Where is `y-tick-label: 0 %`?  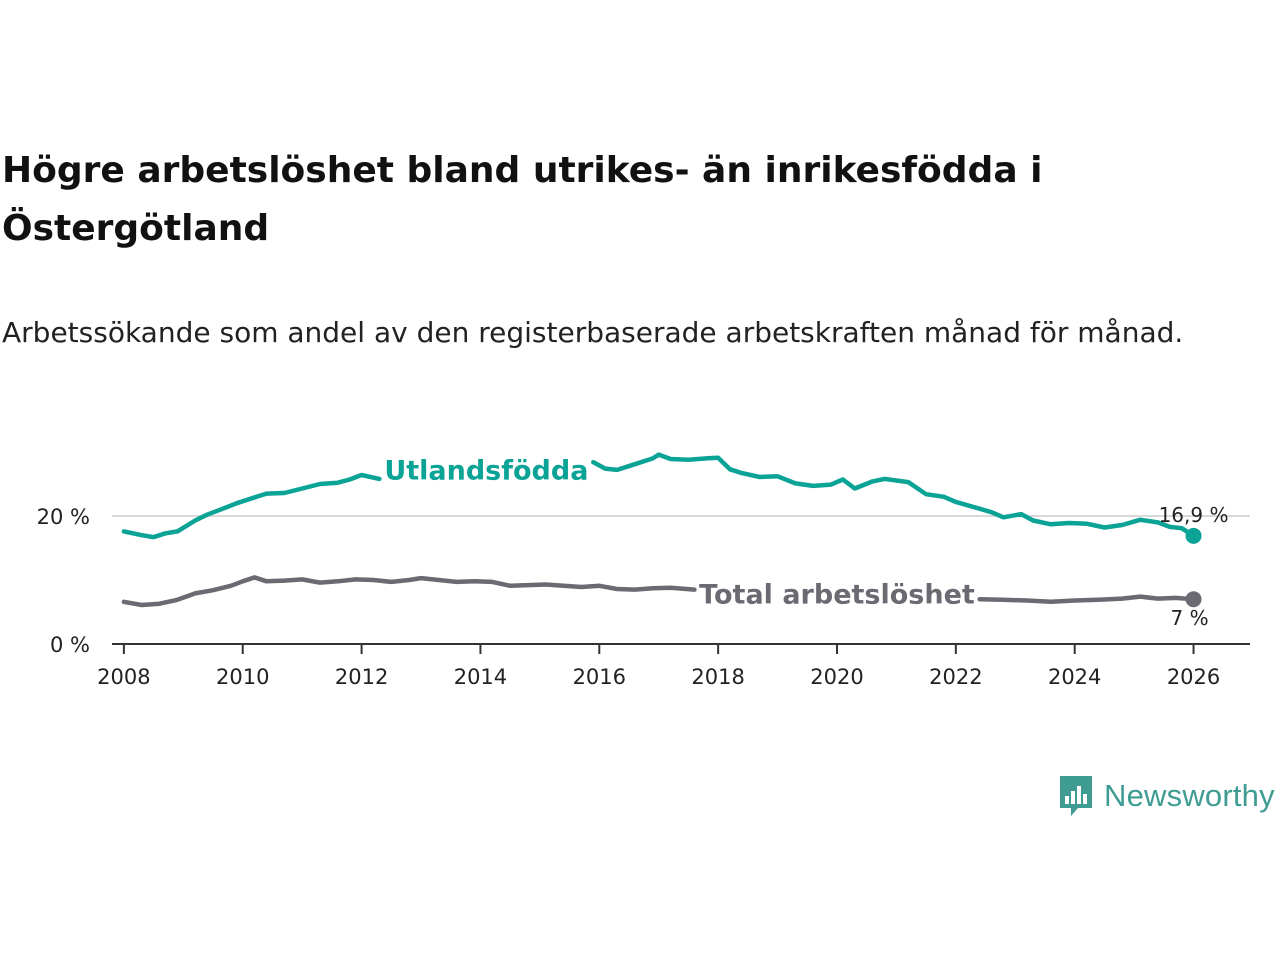 y-tick-label: 0 % is located at coordinates (70, 645).